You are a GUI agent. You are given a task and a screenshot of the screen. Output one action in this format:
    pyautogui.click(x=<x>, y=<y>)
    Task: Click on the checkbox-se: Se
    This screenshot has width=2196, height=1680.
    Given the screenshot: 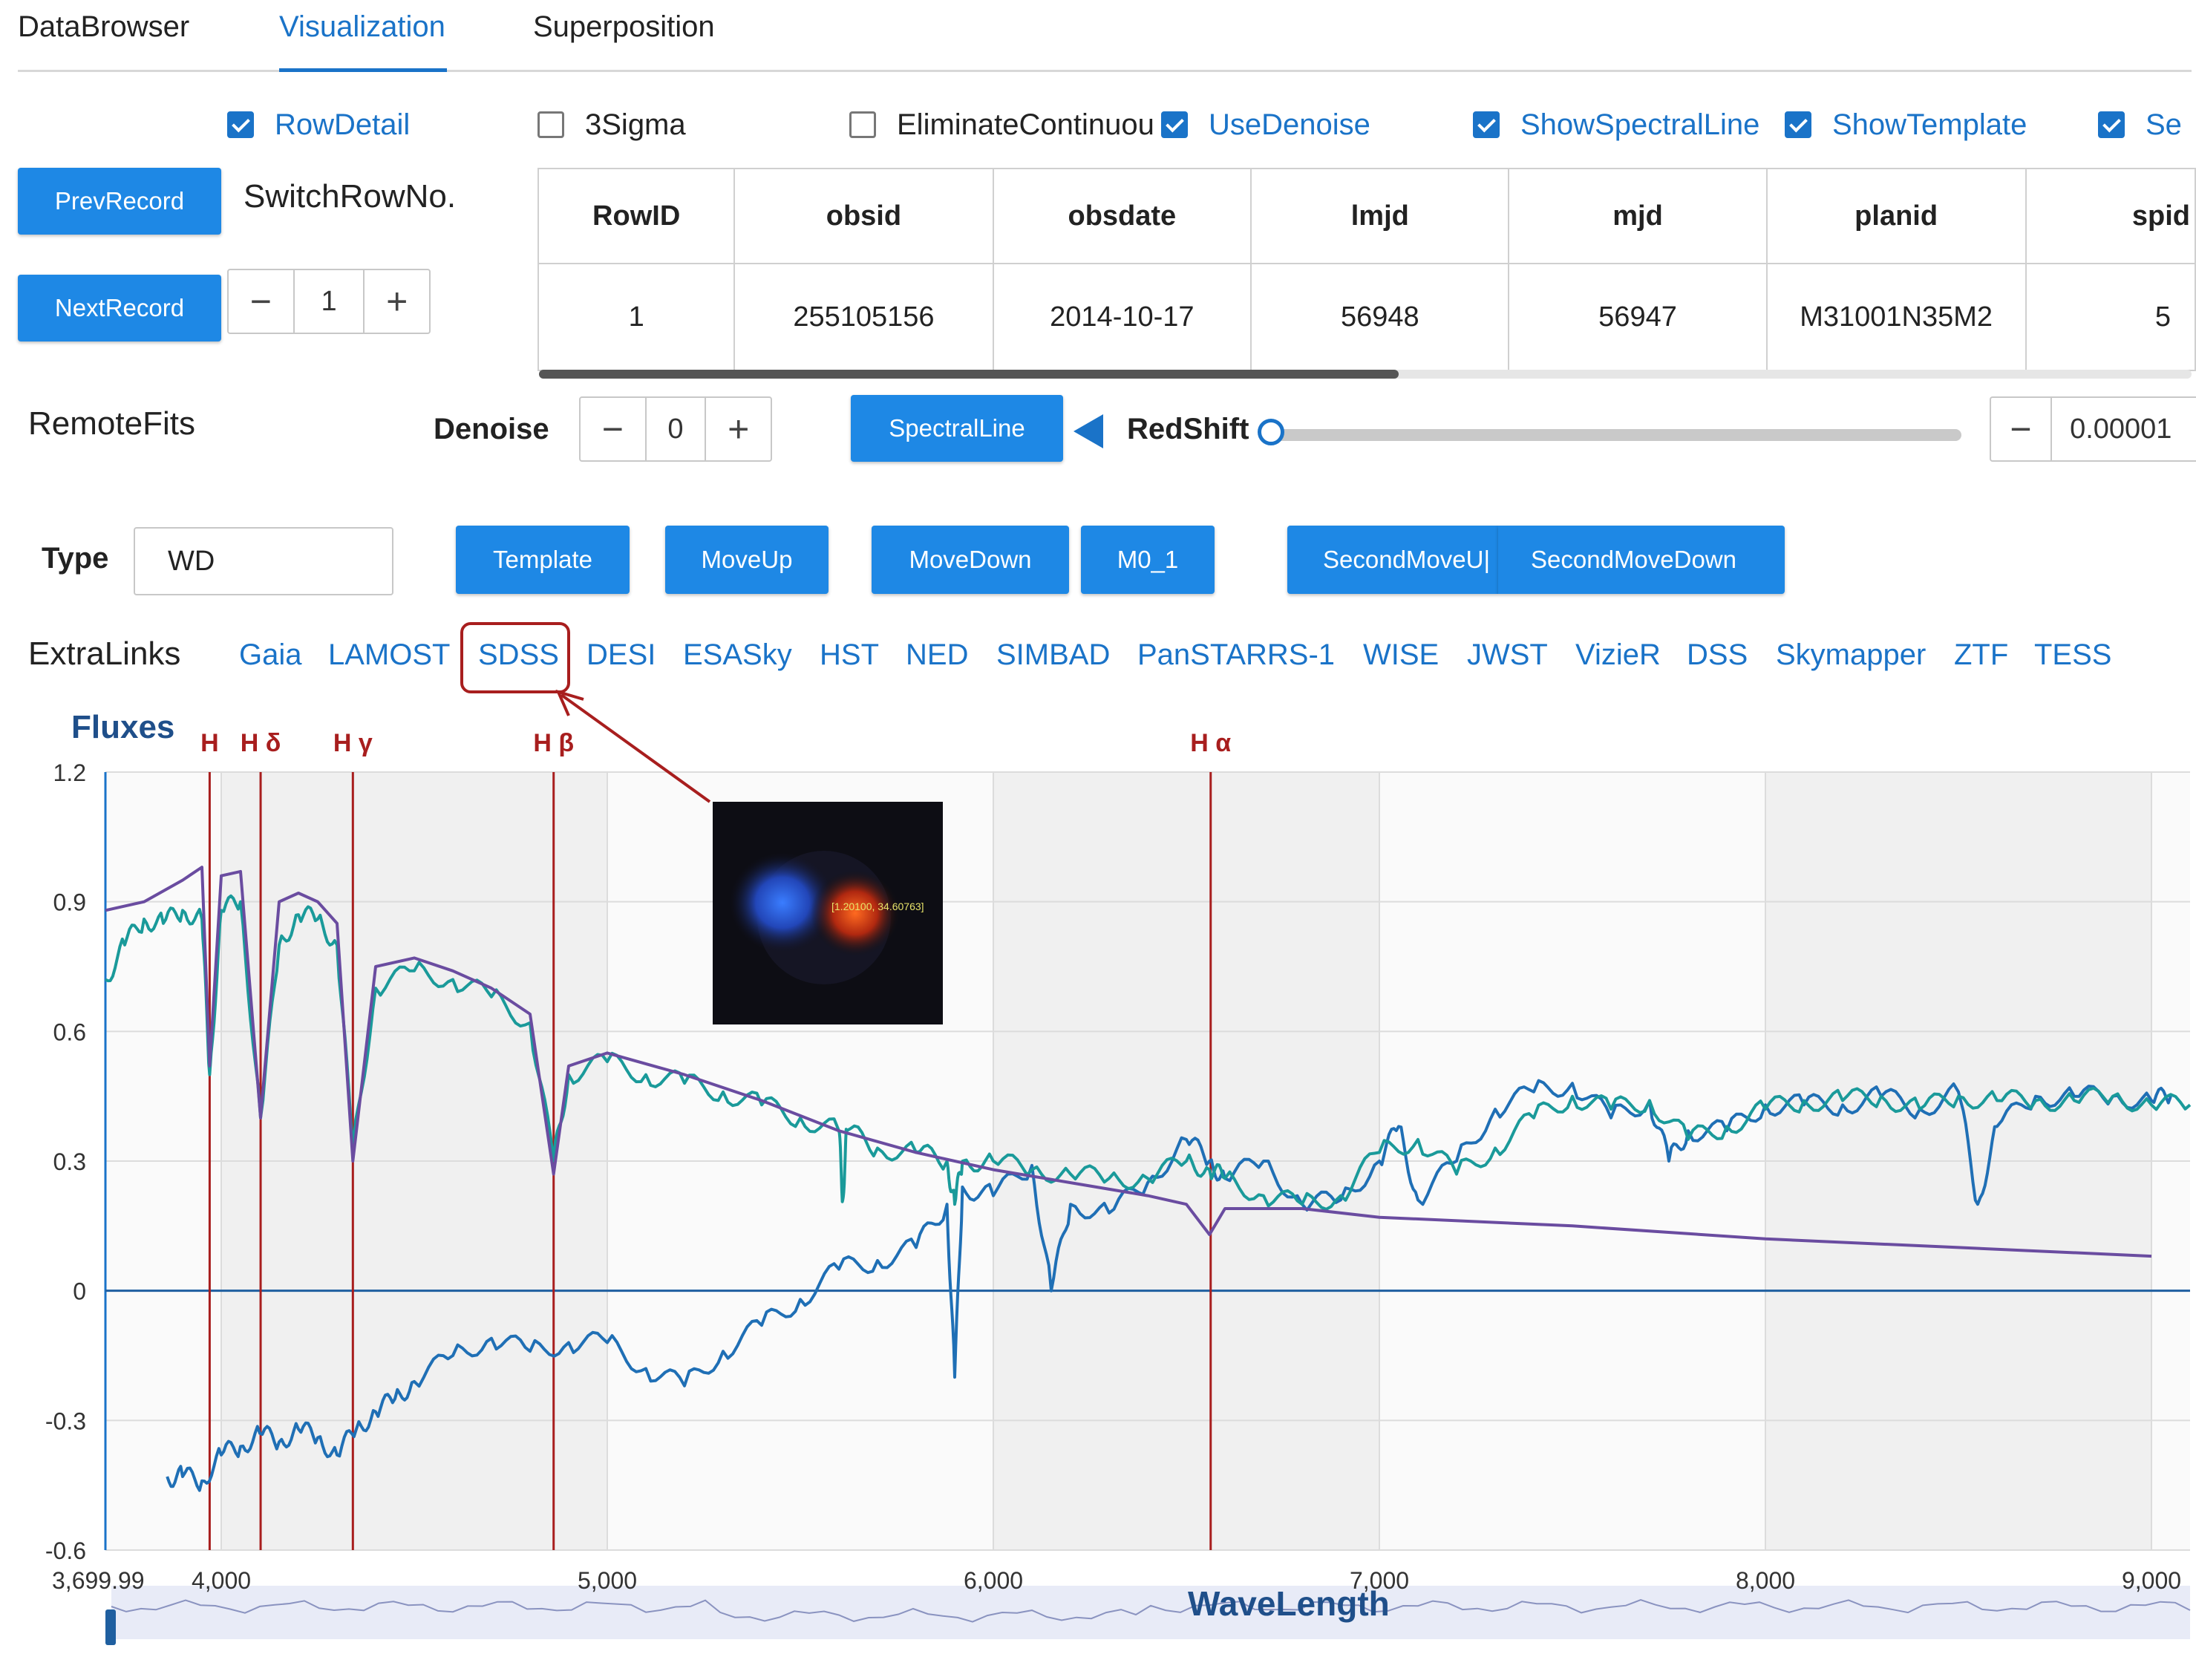 What is the action you would take?
    pyautogui.click(x=2147, y=125)
    